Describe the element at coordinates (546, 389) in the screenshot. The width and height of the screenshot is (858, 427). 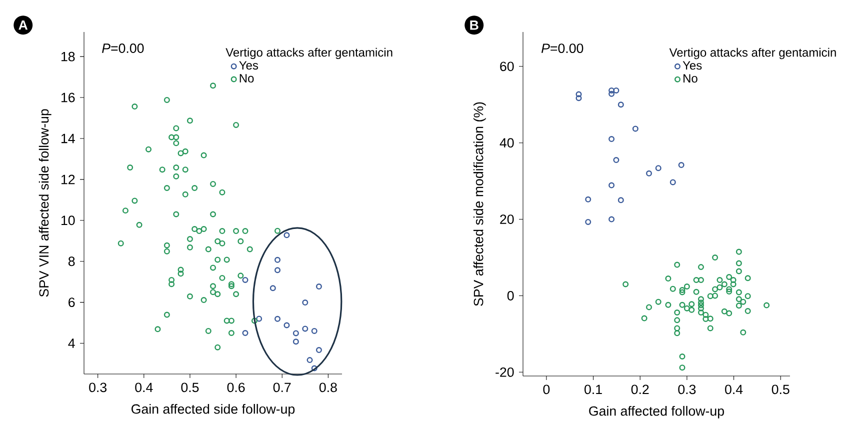
I see `x-tick-label: 0` at that location.